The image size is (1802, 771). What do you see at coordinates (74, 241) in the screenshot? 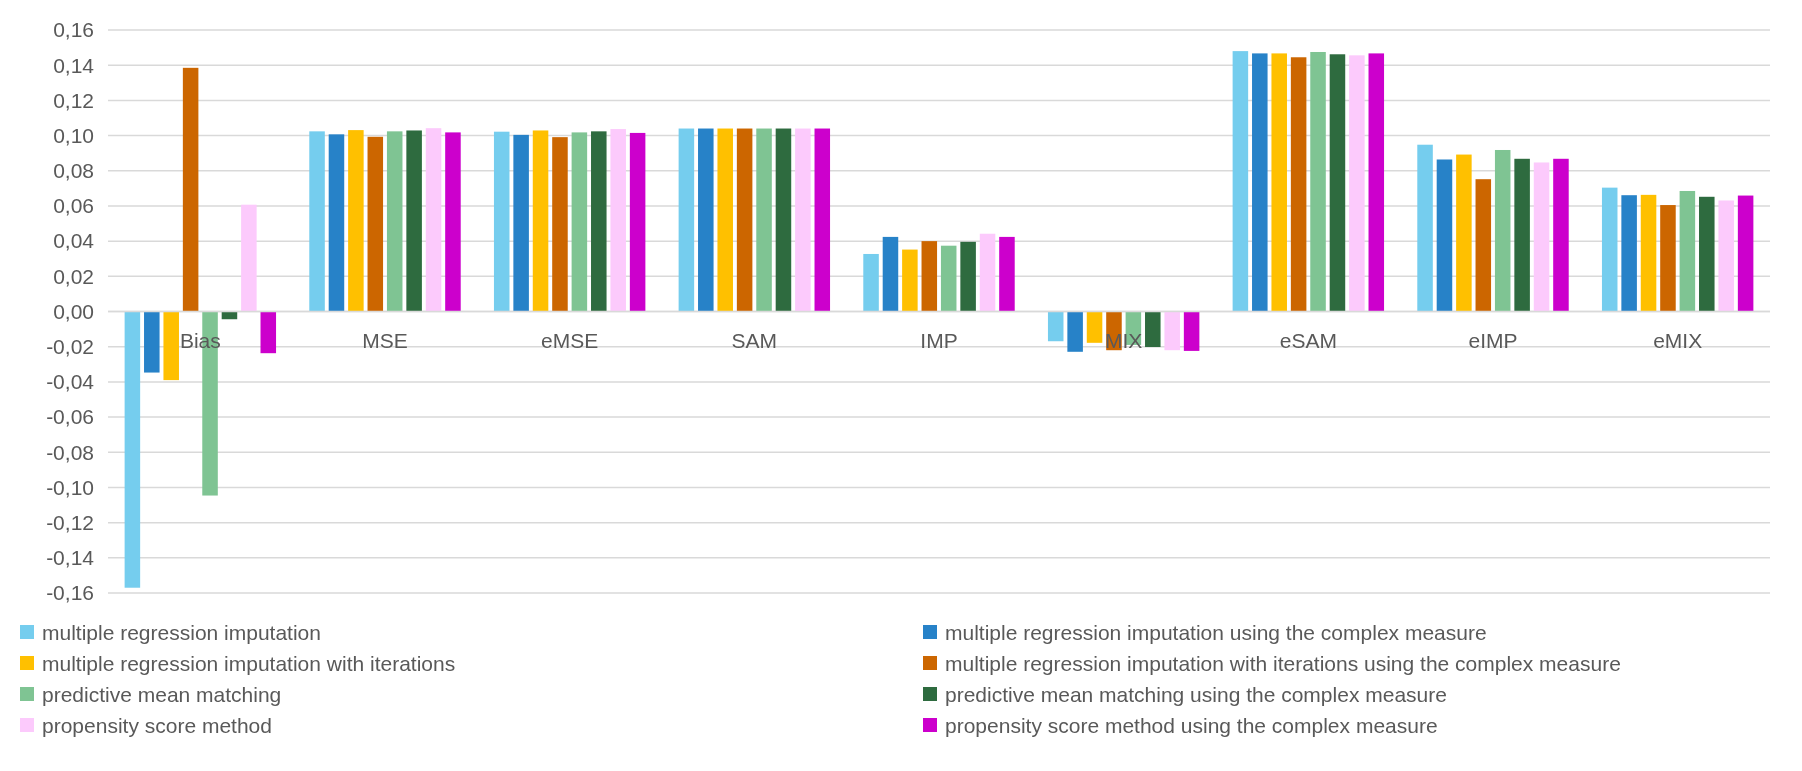
I see `y-tick-label: 0,04` at bounding box center [74, 241].